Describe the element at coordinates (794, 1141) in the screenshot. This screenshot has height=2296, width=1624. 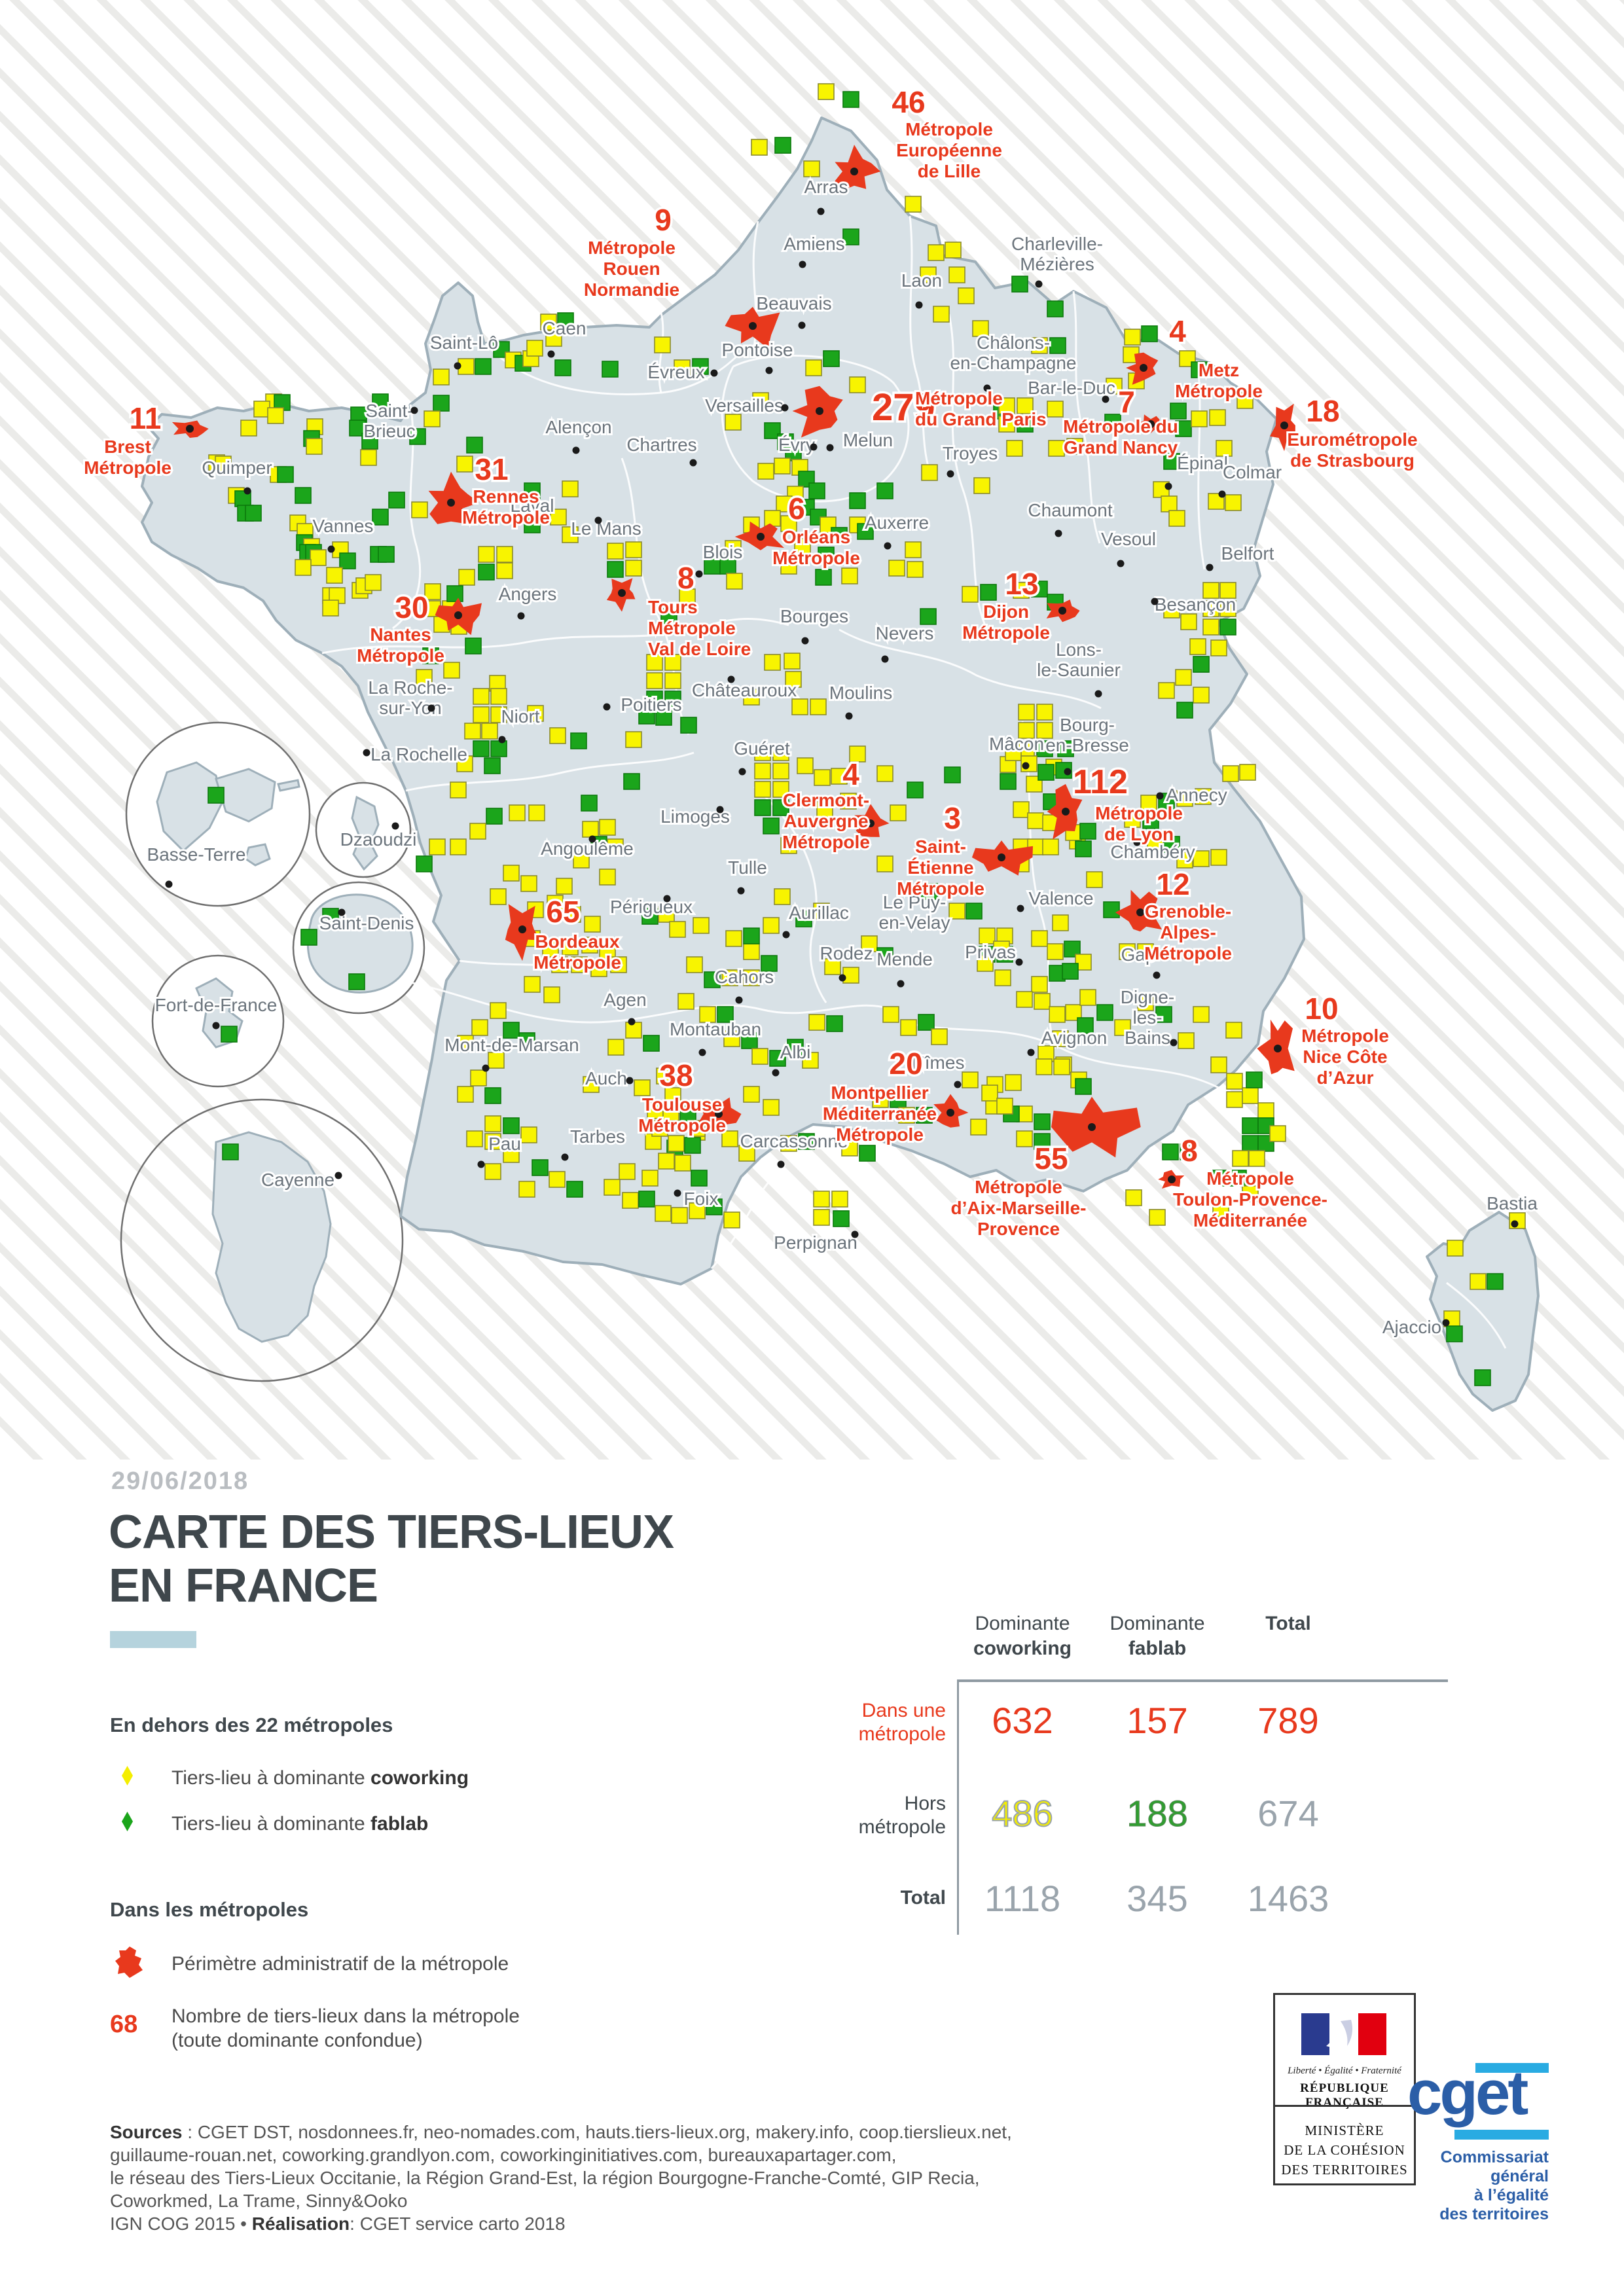
I see `city-label: Carcassonne` at that location.